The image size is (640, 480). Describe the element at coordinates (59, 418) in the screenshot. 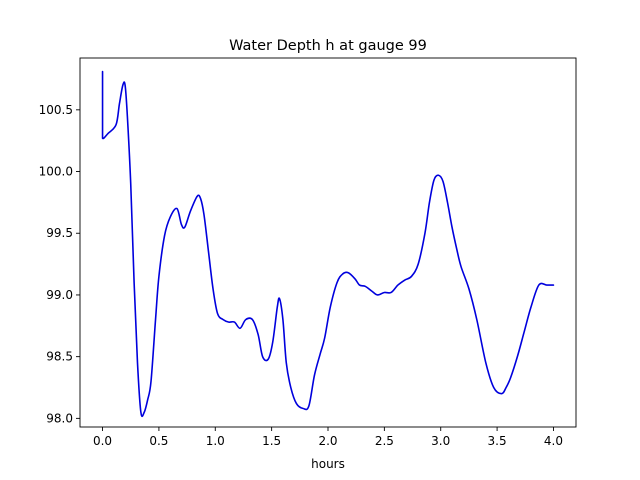

I see `y-tick-label: 98.0` at that location.